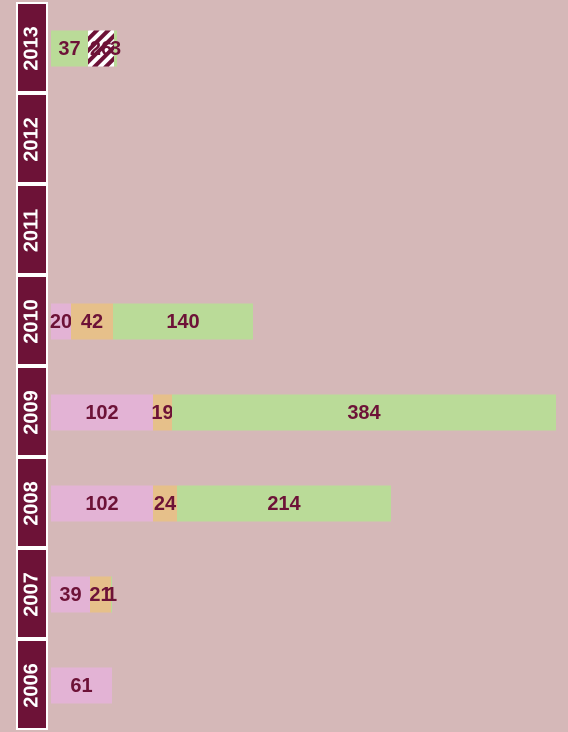  I want to click on segment-label: 384, so click(364, 413).